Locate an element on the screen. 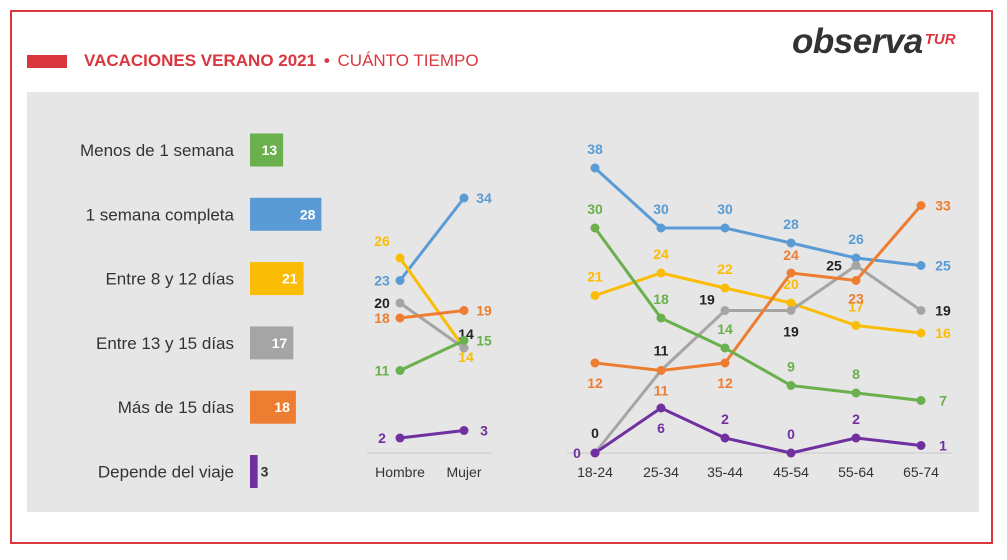 The width and height of the screenshot is (1007, 560). age-data-label: 22 is located at coordinates (725, 269).